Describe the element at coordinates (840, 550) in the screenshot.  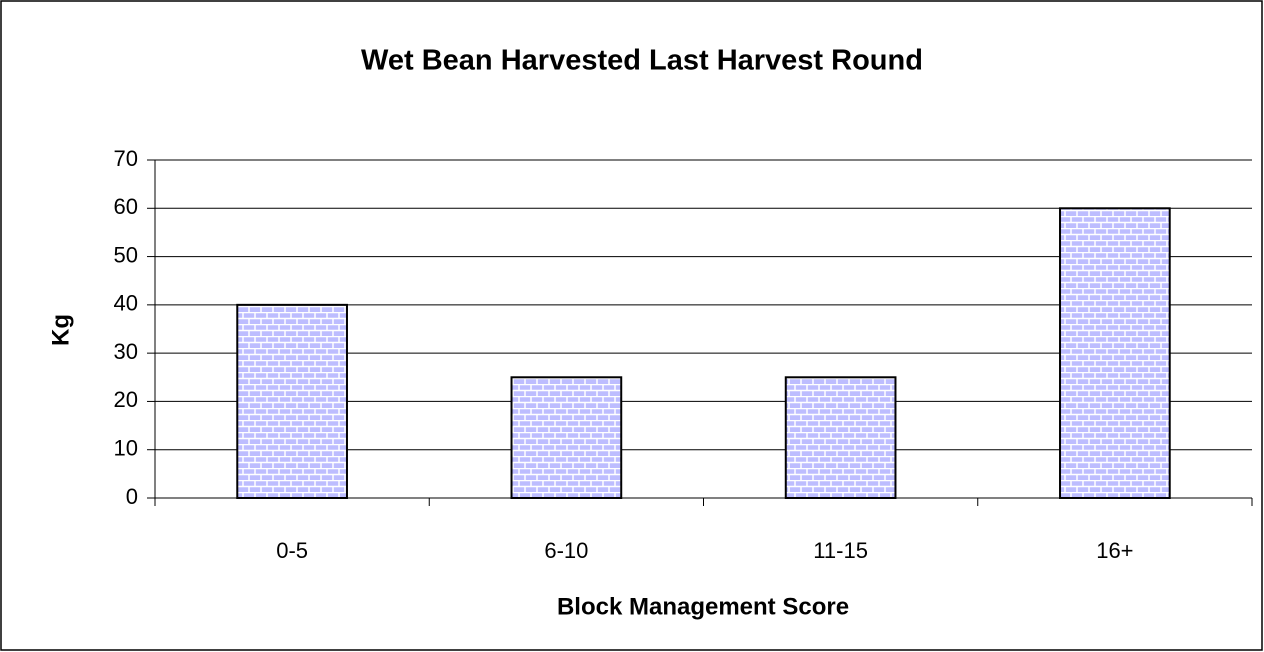
I see `x-tick-label: 11-15` at that location.